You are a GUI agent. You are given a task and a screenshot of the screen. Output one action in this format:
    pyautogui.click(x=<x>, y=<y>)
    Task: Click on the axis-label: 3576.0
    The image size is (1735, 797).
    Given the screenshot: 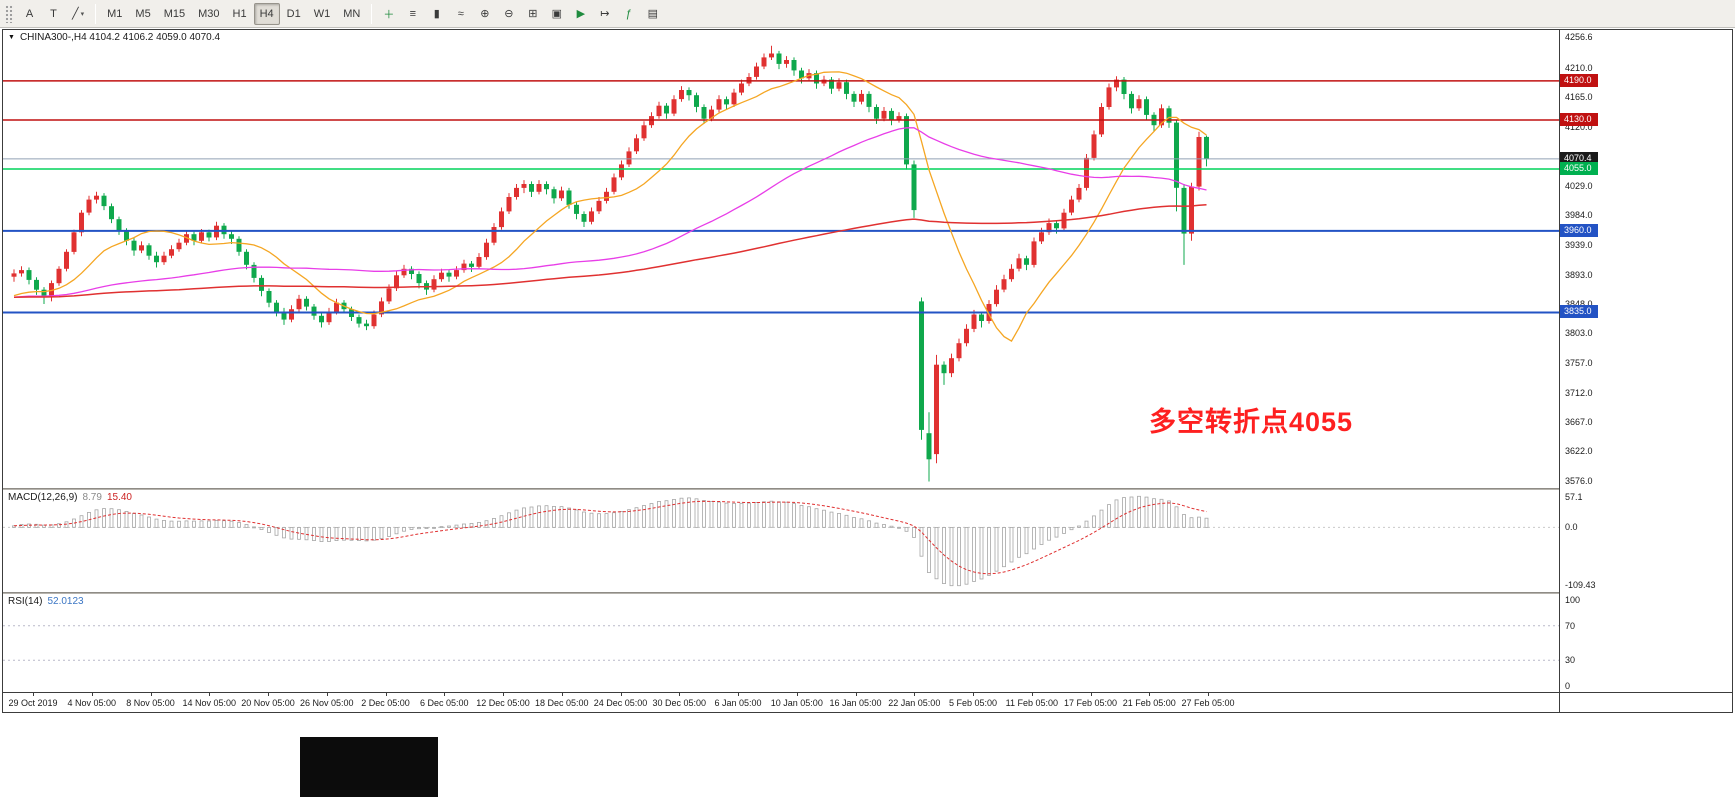 What is the action you would take?
    pyautogui.click(x=1579, y=481)
    